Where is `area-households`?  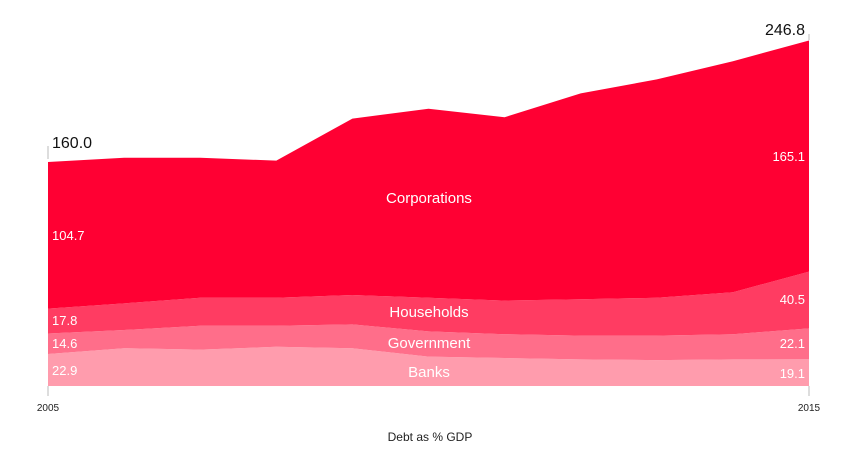
area-households is located at coordinates (428, 303).